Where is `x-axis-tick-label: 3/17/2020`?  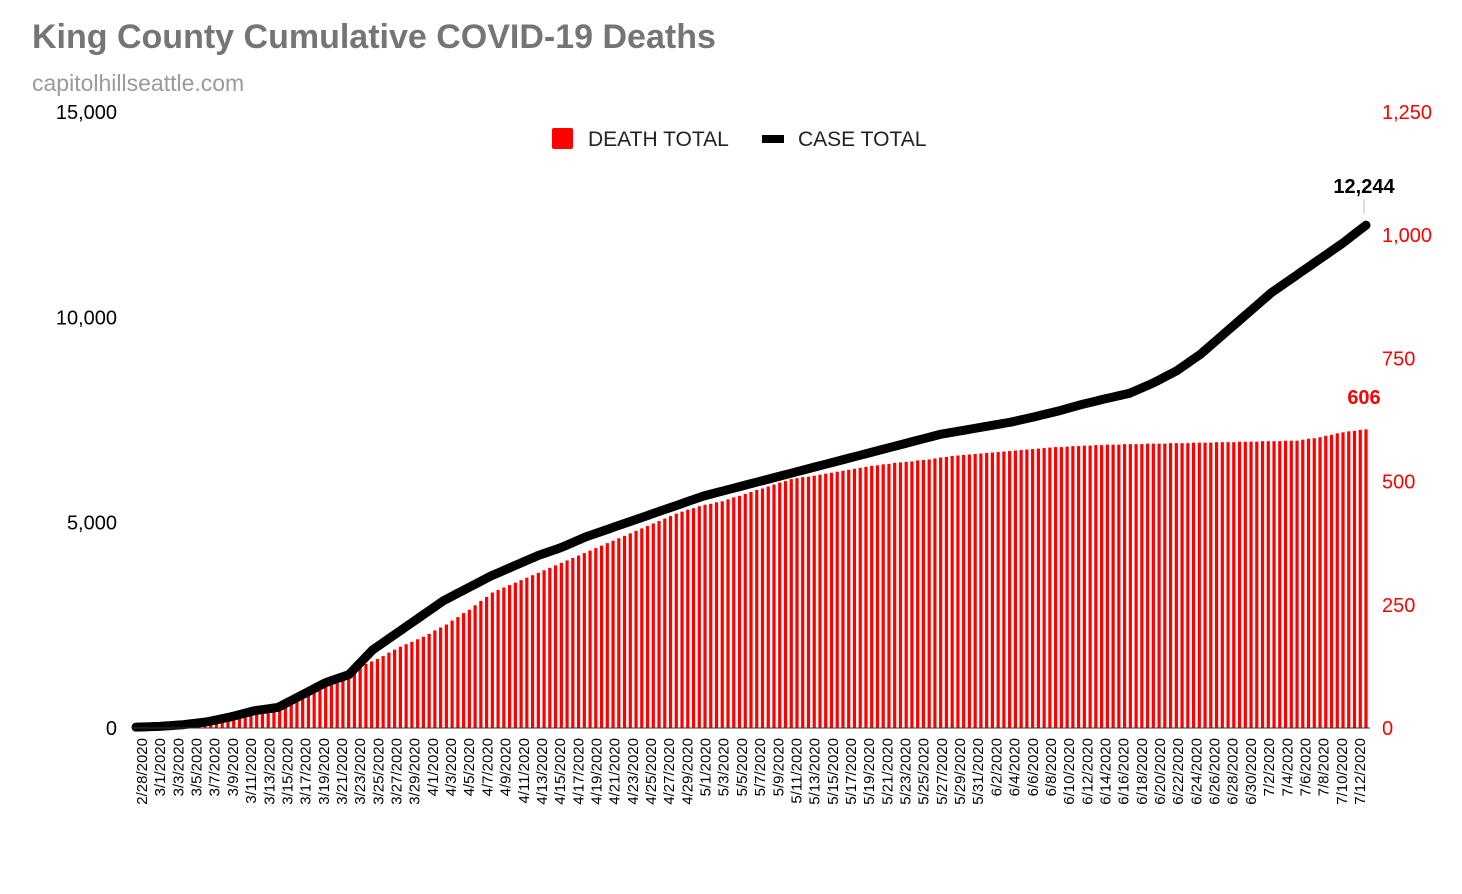
x-axis-tick-label: 3/17/2020 is located at coordinates (306, 771).